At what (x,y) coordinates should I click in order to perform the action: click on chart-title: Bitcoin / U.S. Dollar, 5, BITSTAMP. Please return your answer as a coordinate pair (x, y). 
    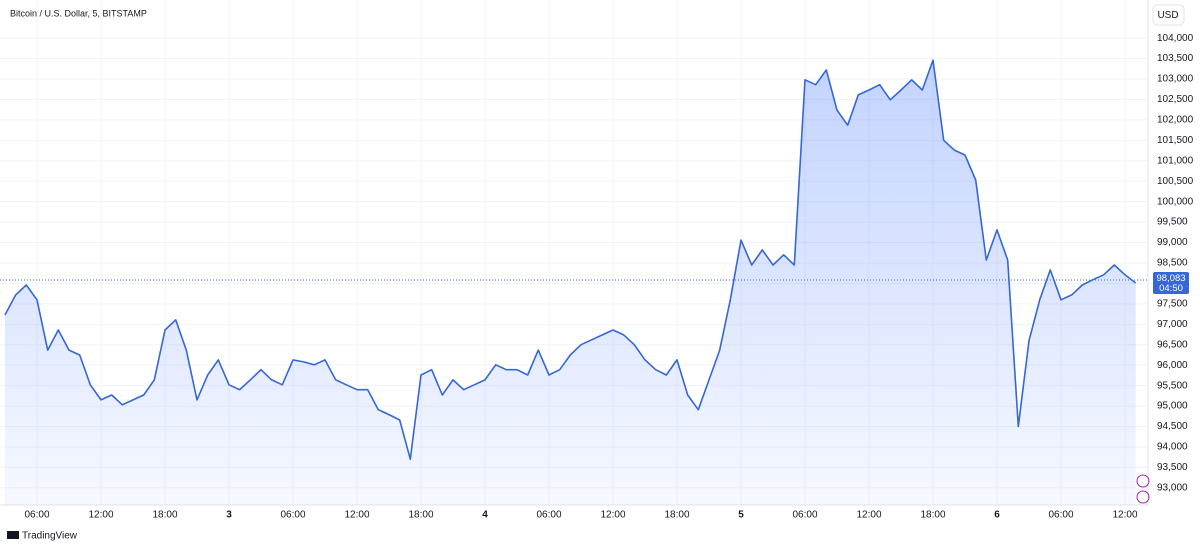
    Looking at the image, I should click on (78, 13).